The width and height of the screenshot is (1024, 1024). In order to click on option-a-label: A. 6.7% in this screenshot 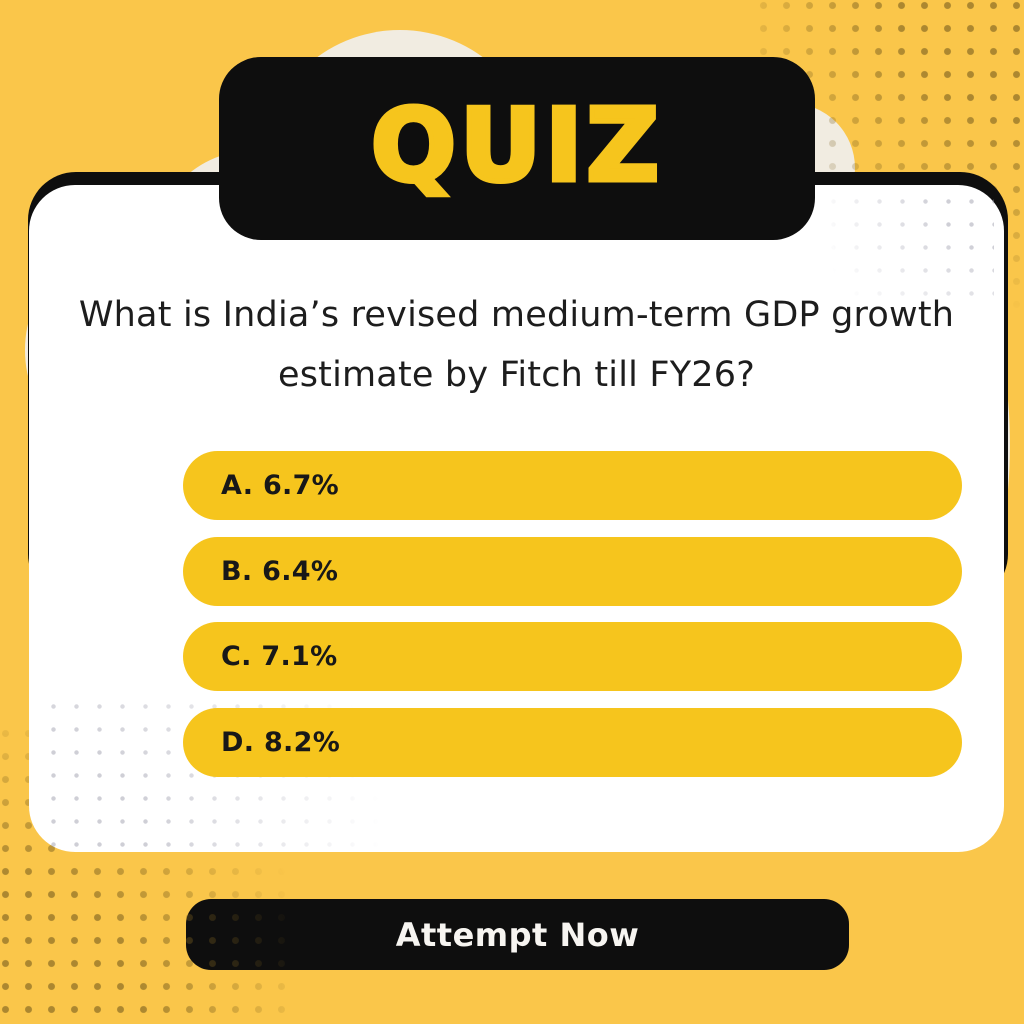, I will do `click(280, 485)`.